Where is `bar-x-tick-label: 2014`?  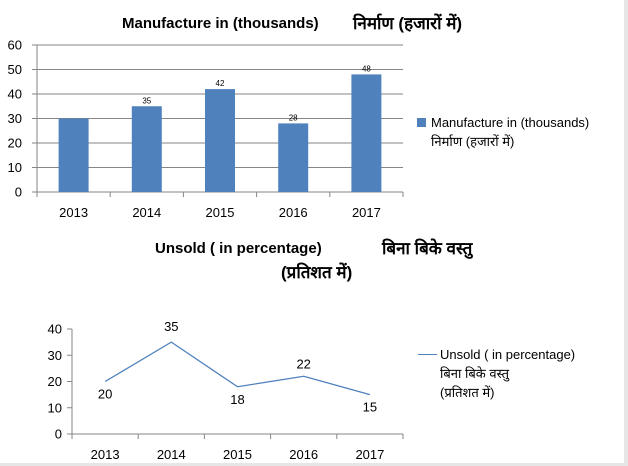
bar-x-tick-label: 2014 is located at coordinates (146, 212).